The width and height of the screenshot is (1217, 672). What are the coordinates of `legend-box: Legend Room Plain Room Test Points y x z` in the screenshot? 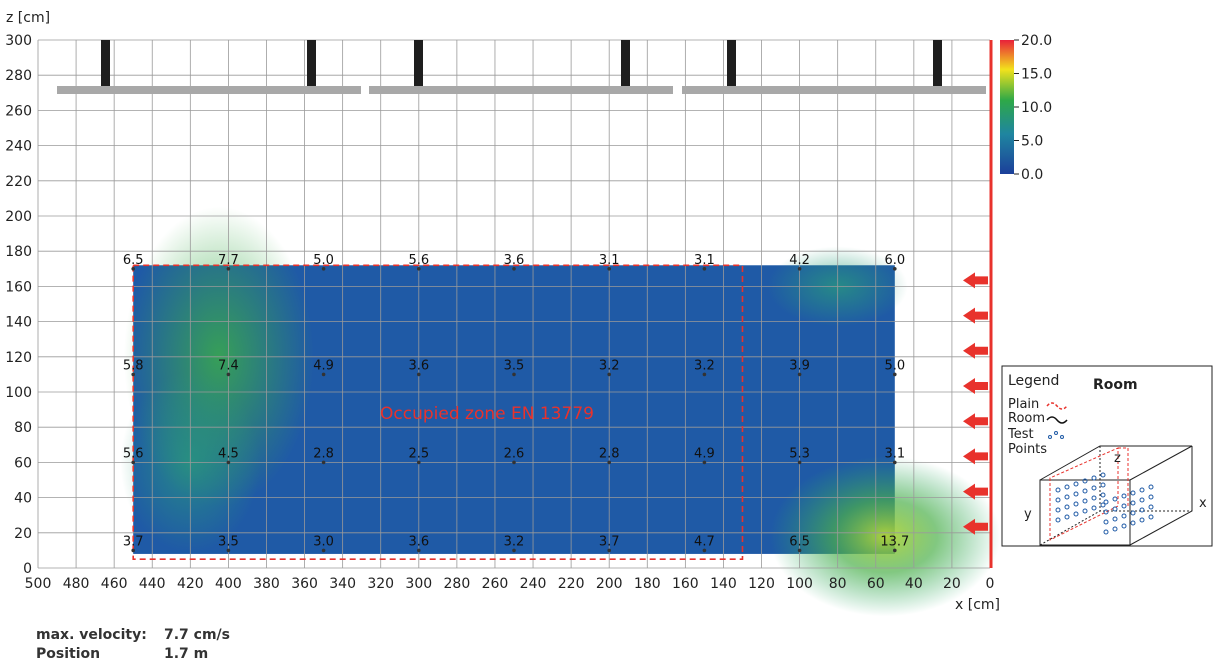 It's located at (1107, 456).